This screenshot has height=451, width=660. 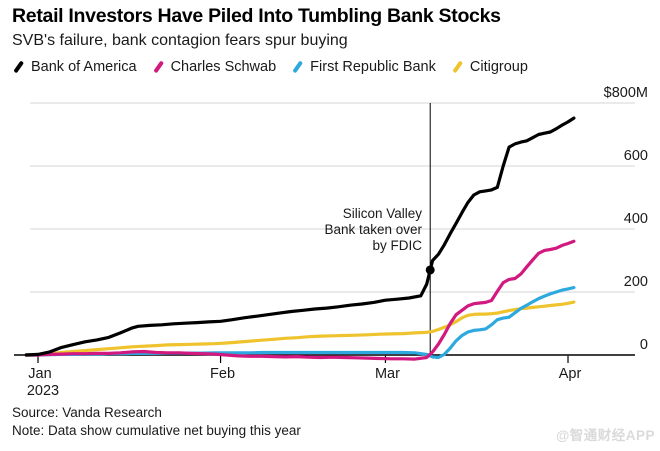 What do you see at coordinates (498, 67) in the screenshot?
I see `legend-label: Citigroup` at bounding box center [498, 67].